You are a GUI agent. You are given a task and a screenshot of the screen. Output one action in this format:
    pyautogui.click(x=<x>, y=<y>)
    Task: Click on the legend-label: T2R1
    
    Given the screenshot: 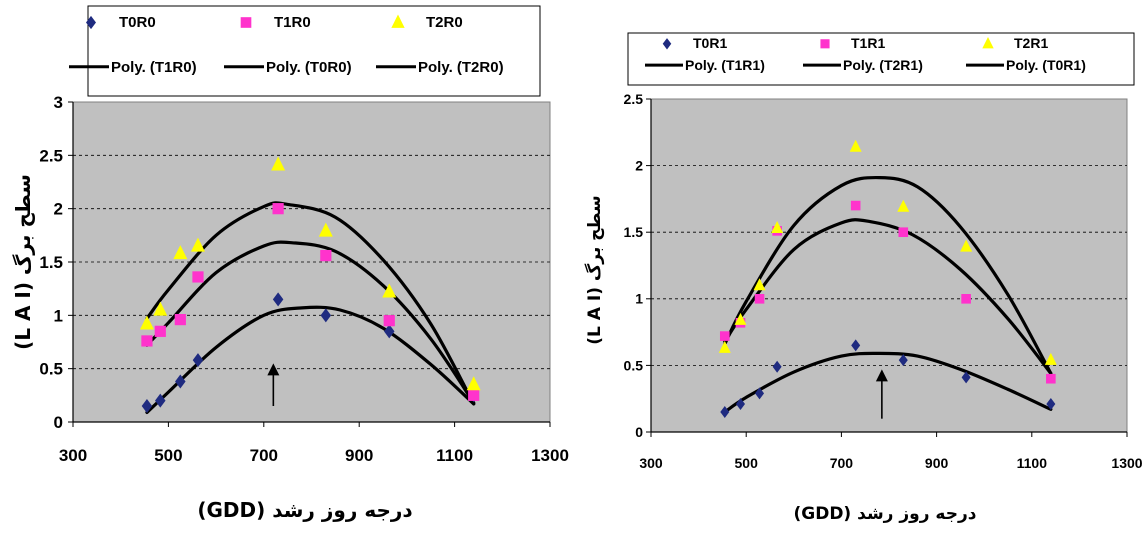 What is the action you would take?
    pyautogui.click(x=1031, y=43)
    